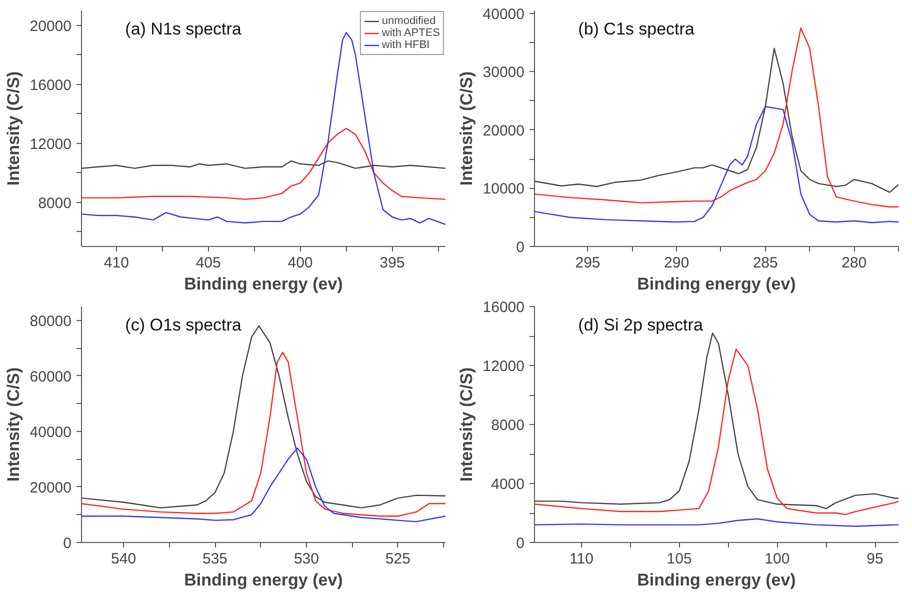  What do you see at coordinates (208, 263) in the screenshot?
I see `x-tick-label: 405` at bounding box center [208, 263].